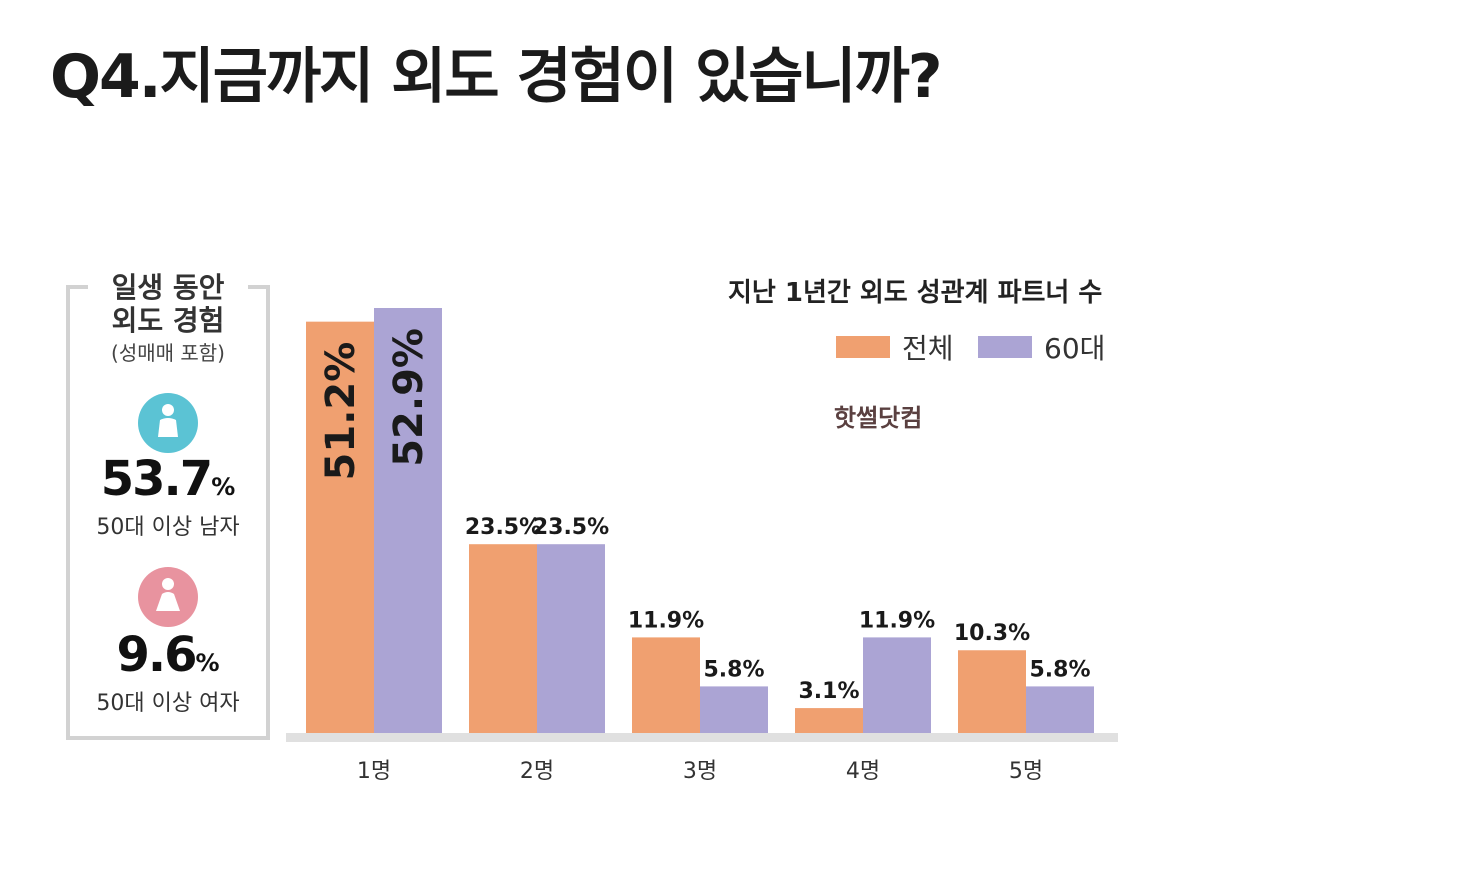 The height and width of the screenshot is (872, 1484). I want to click on x-tick-label-5: 5명, so click(1026, 771).